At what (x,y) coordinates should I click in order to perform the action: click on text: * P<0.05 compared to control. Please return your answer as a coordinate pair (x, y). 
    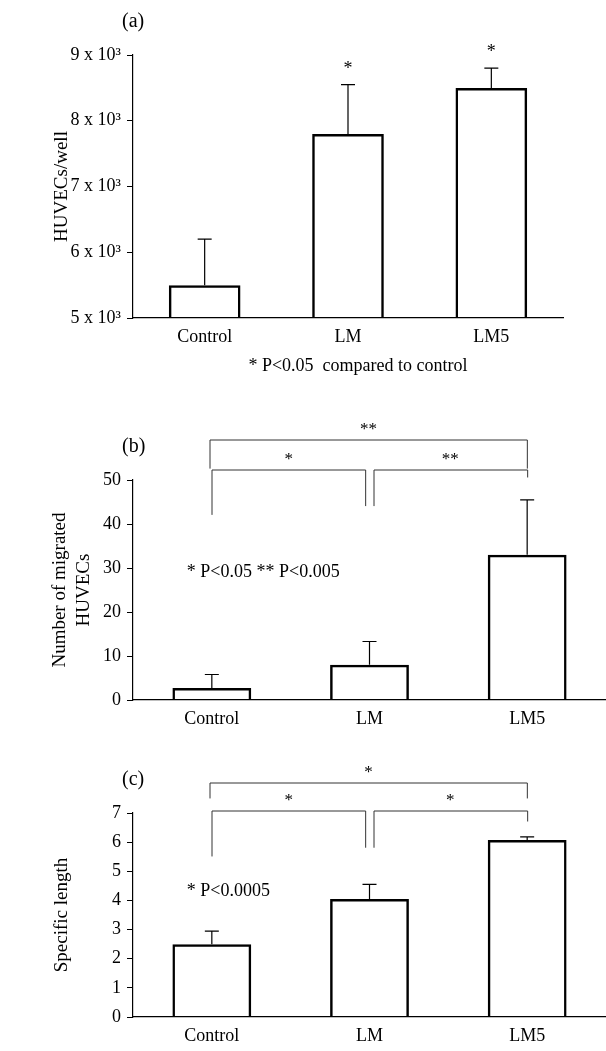
    Looking at the image, I should click on (358, 364).